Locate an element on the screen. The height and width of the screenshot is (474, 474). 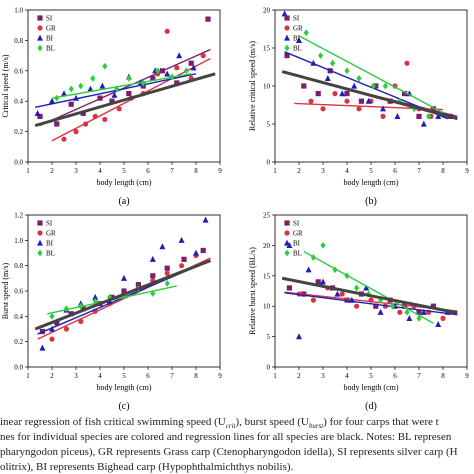
y-tick-label: 0 is located at coordinates (269, 163).